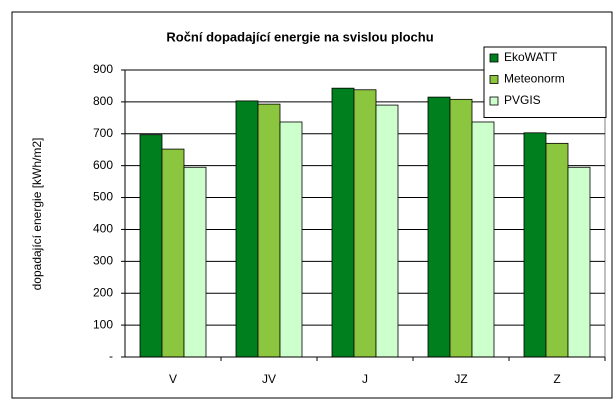 Image resolution: width=614 pixels, height=400 pixels. Describe the element at coordinates (103, 324) in the screenshot. I see `y-tick-label: 100` at that location.